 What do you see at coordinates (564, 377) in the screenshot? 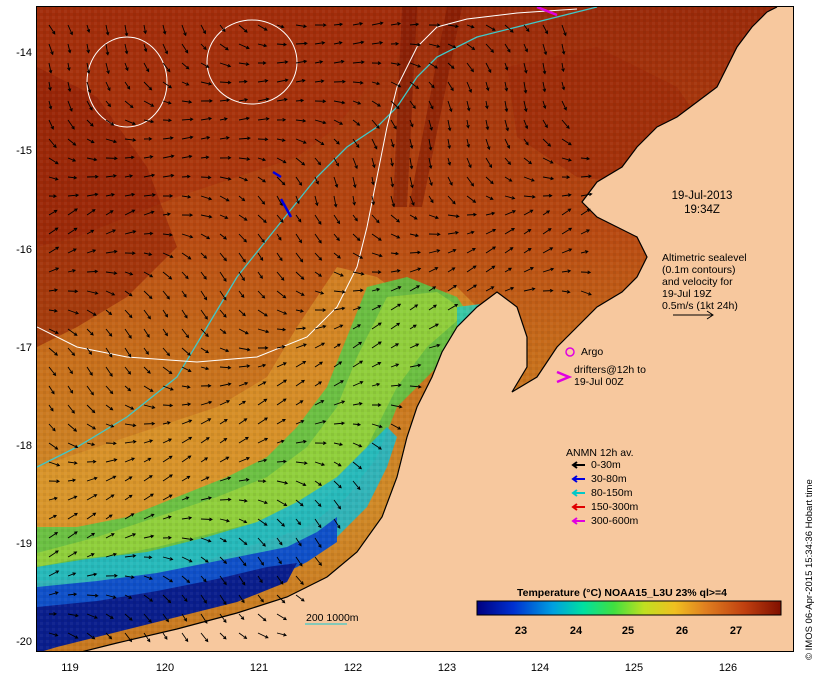
I see `drifter-chevron-icon` at bounding box center [564, 377].